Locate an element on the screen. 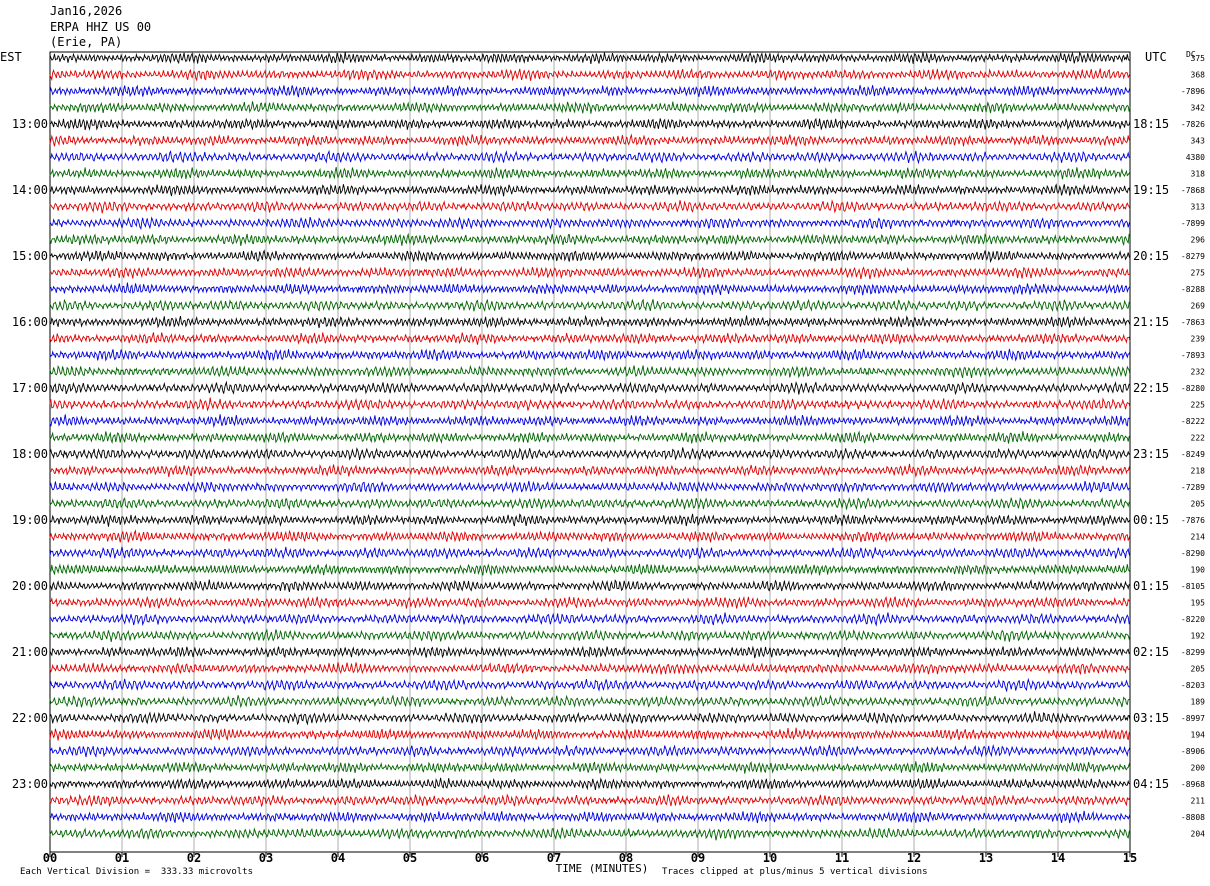  dc-label: DC is located at coordinates (1191, 54).